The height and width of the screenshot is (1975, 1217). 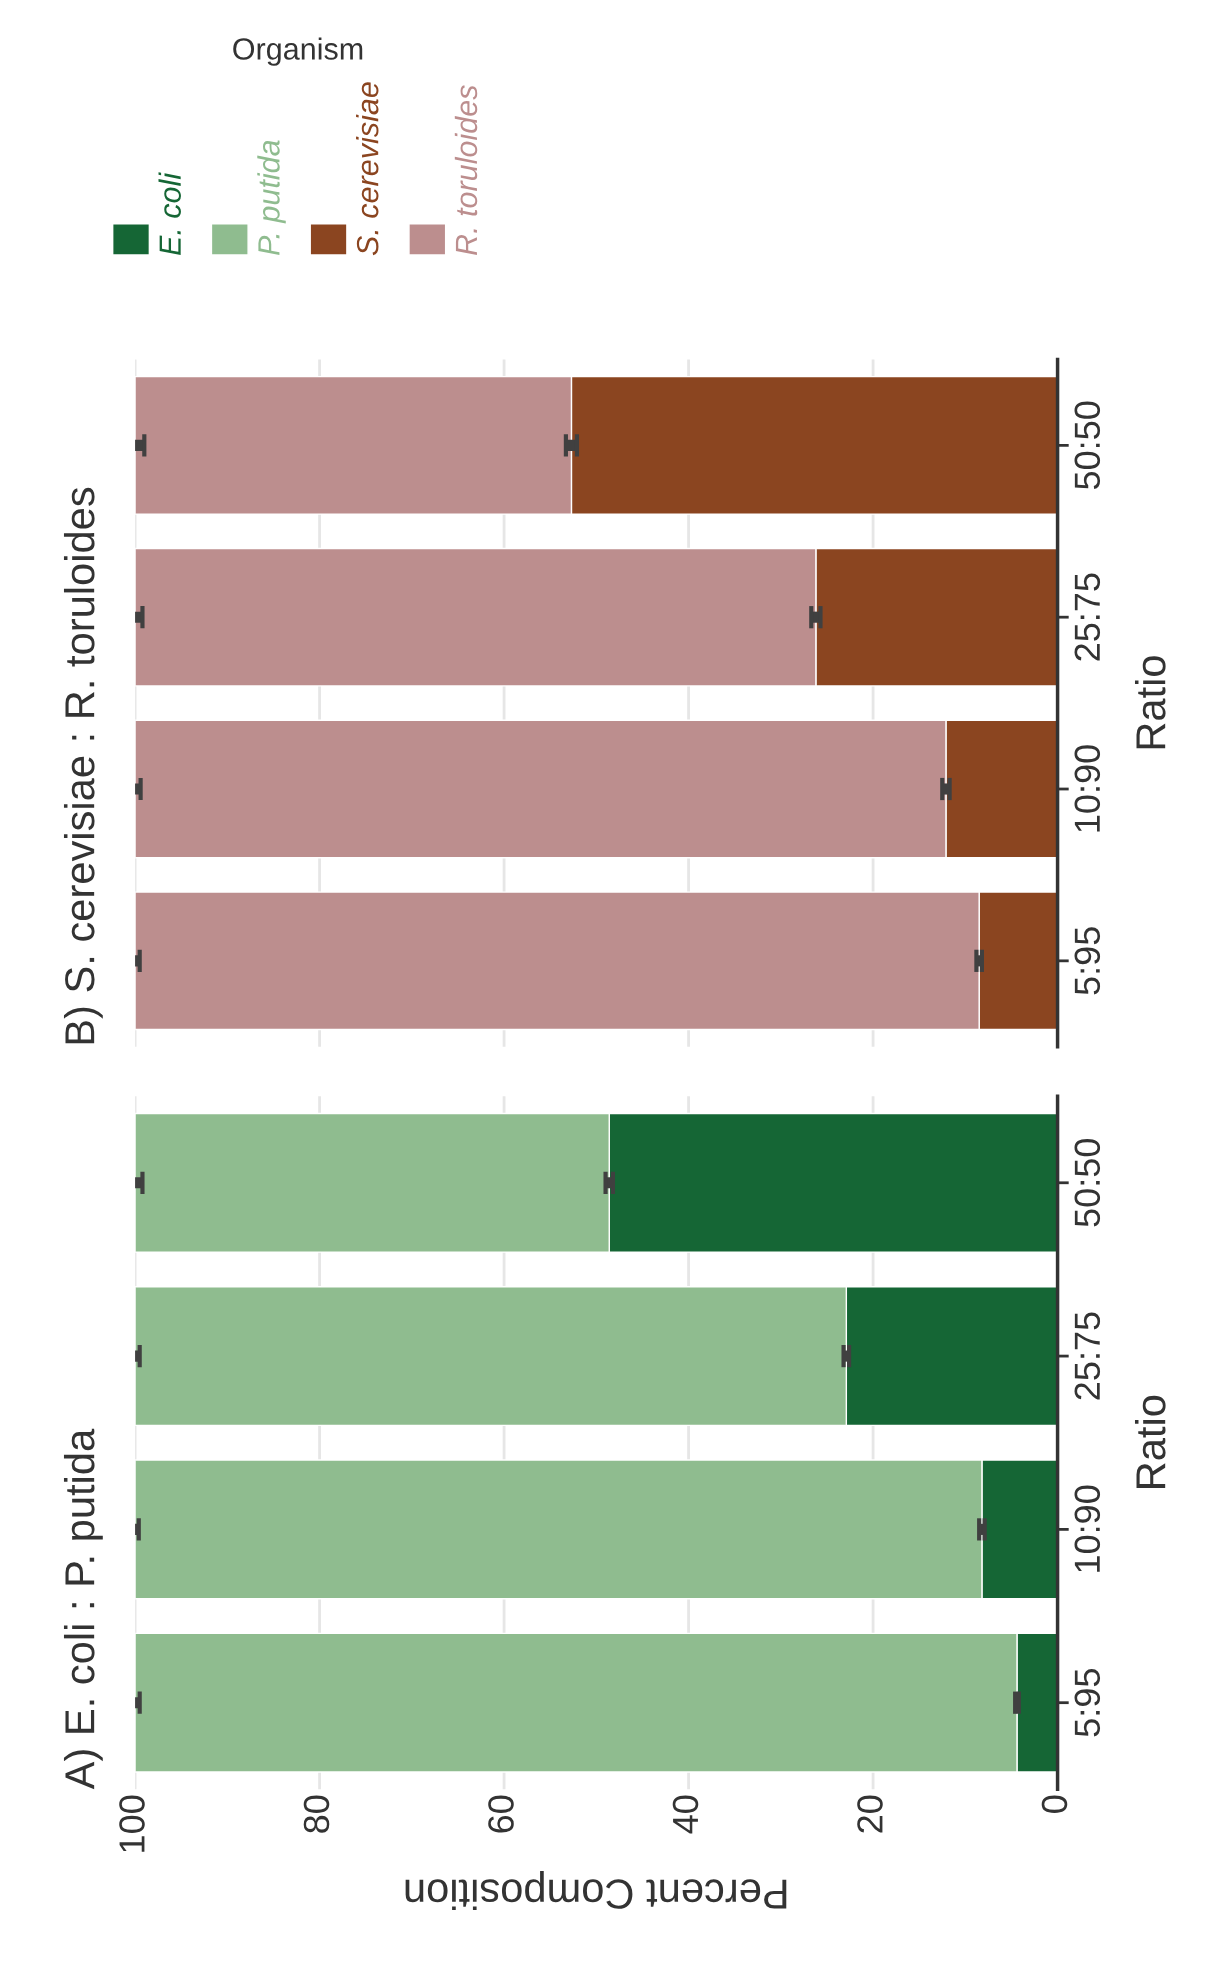 I want to click on text: B) S. cerevisiae : R. toruloides, so click(x=83, y=765).